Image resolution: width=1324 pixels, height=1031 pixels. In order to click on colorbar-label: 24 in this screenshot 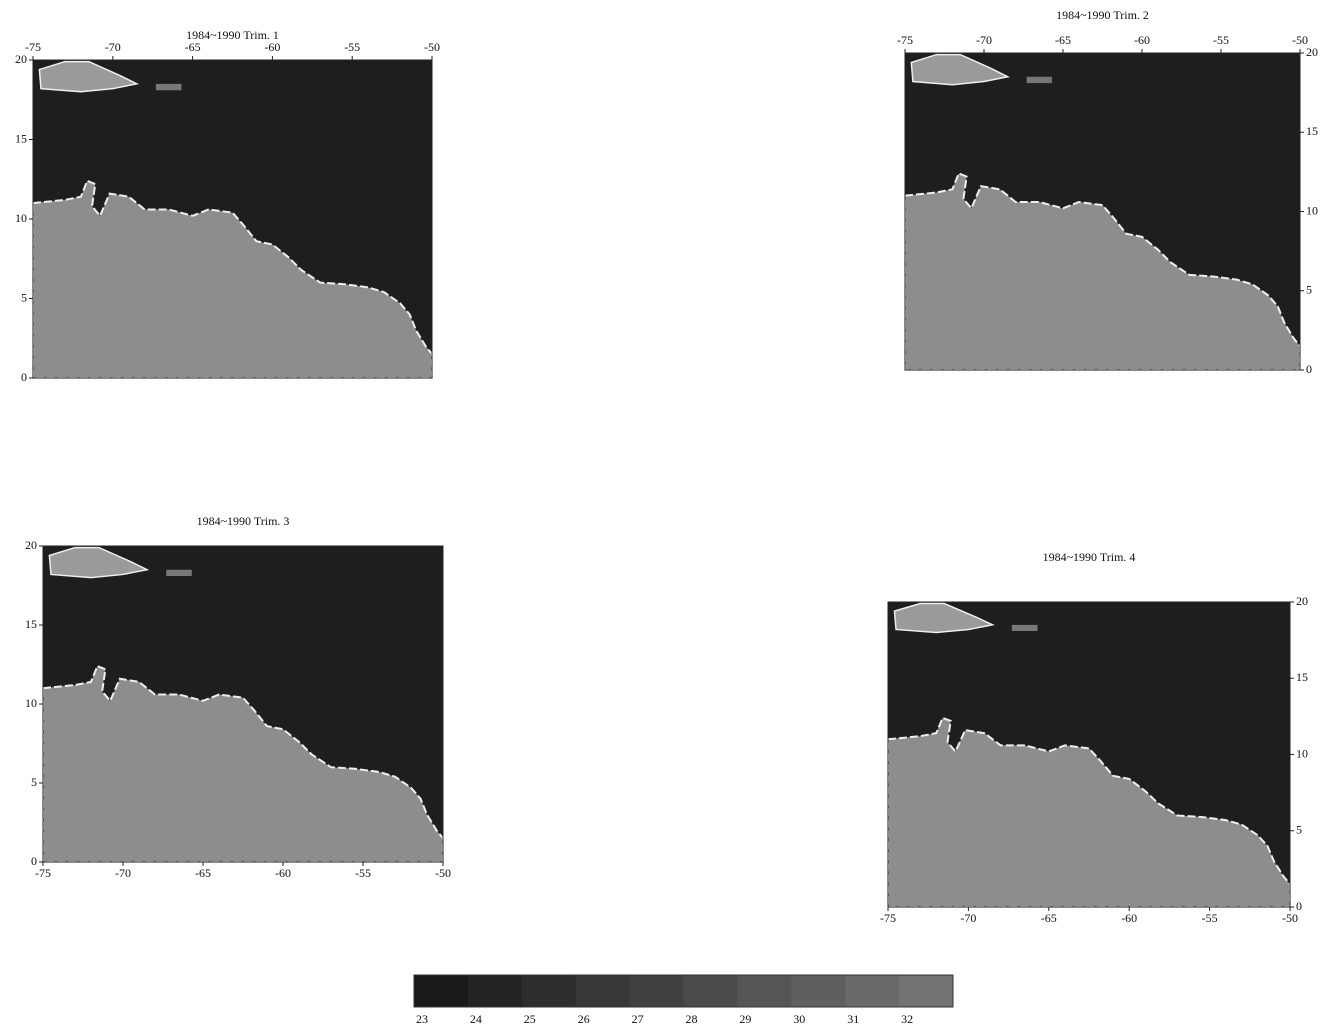, I will do `click(476, 1019)`.